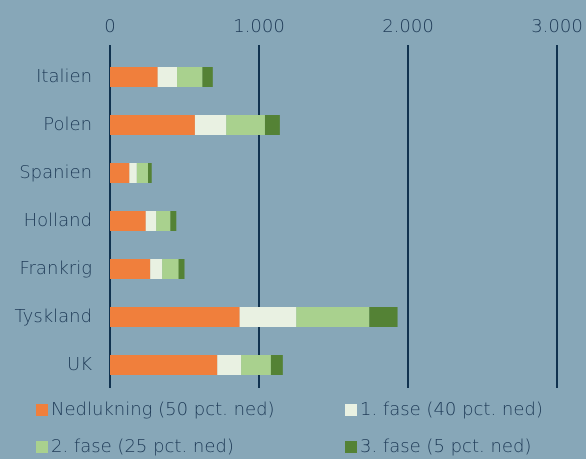 The width and height of the screenshot is (586, 459). Describe the element at coordinates (55, 268) in the screenshot. I see `y-tick-label: Frankrig` at that location.